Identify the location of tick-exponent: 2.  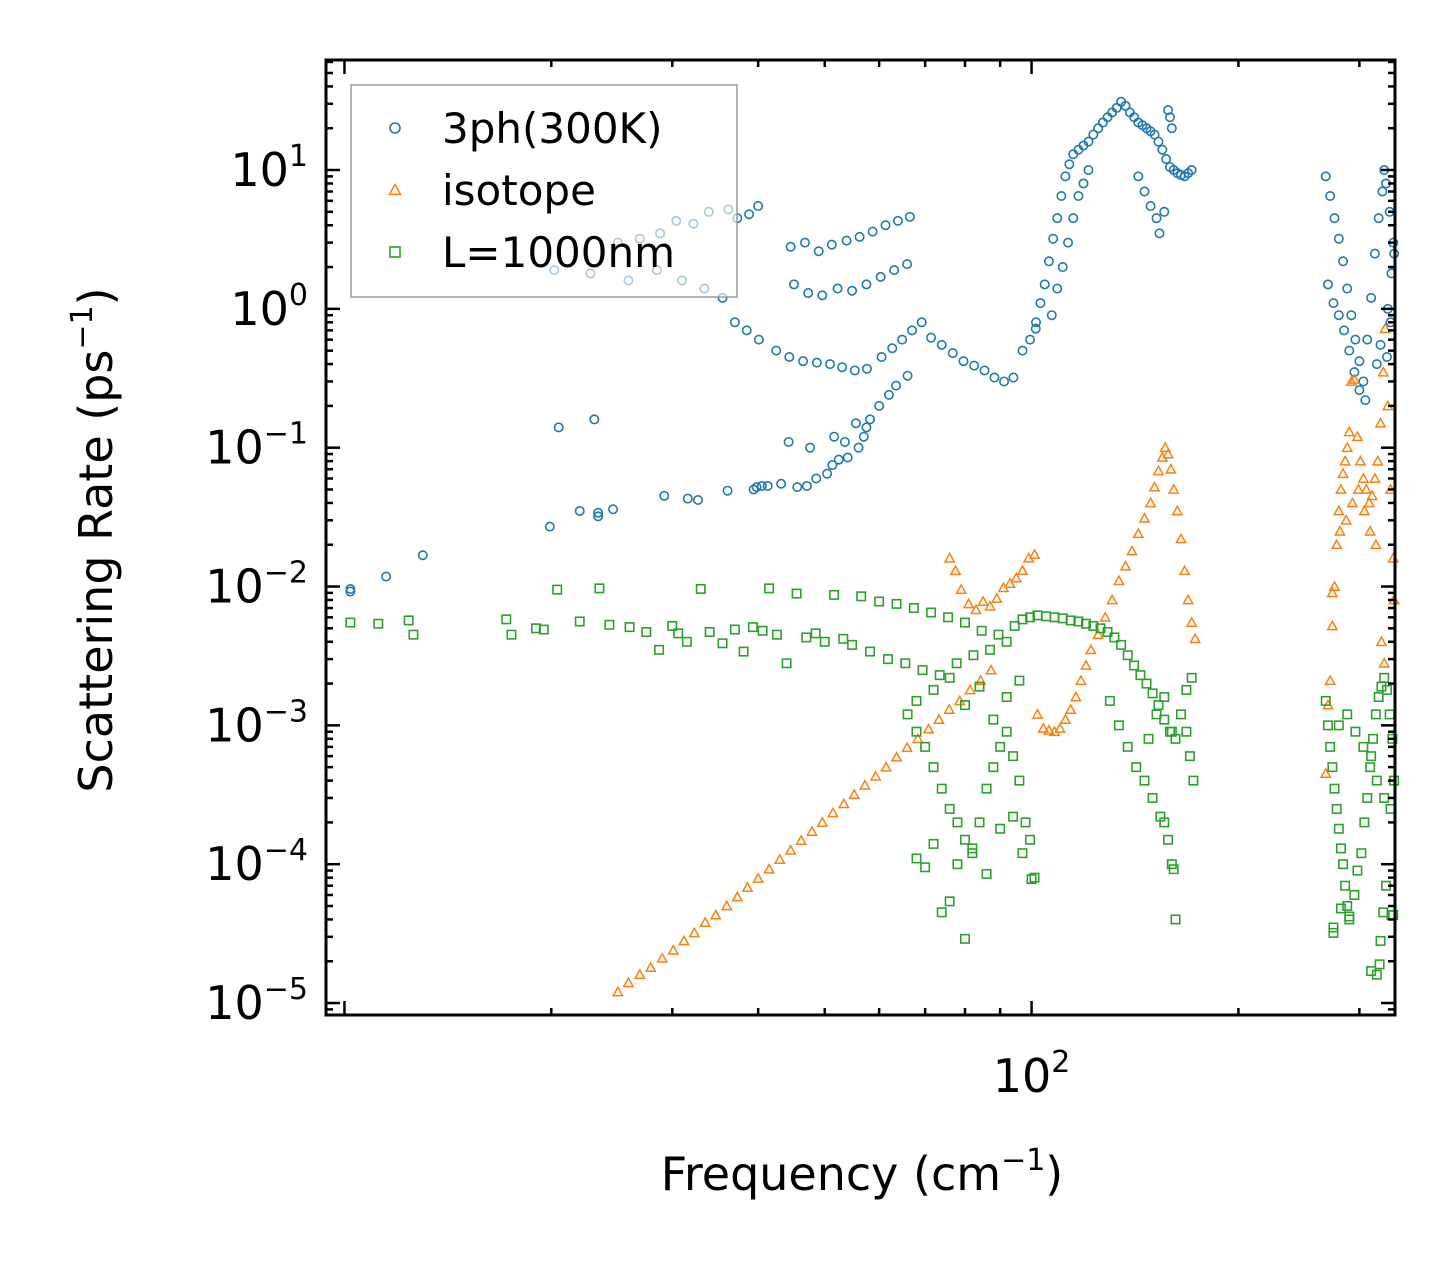
(1060, 1062).